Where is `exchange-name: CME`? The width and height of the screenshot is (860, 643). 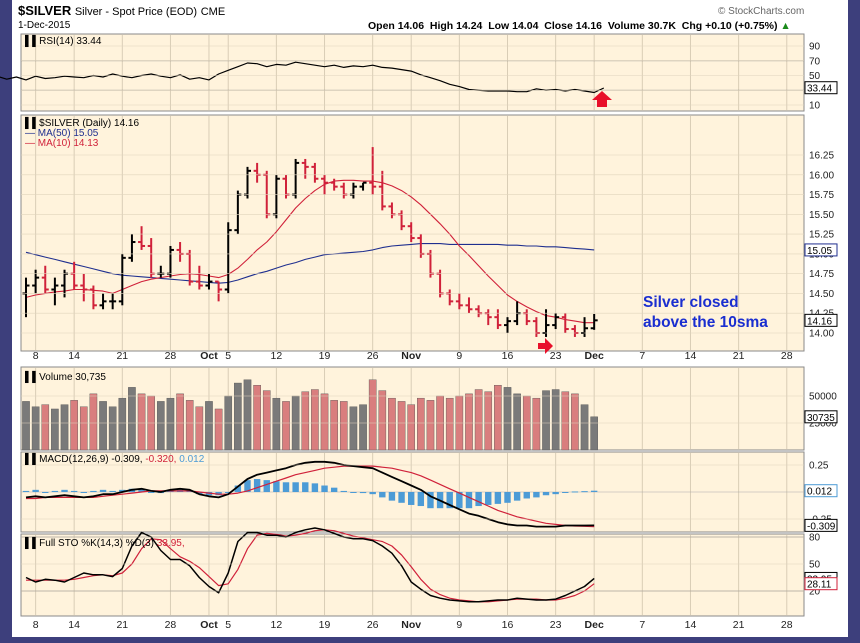
exchange-name: CME is located at coordinates (213, 12).